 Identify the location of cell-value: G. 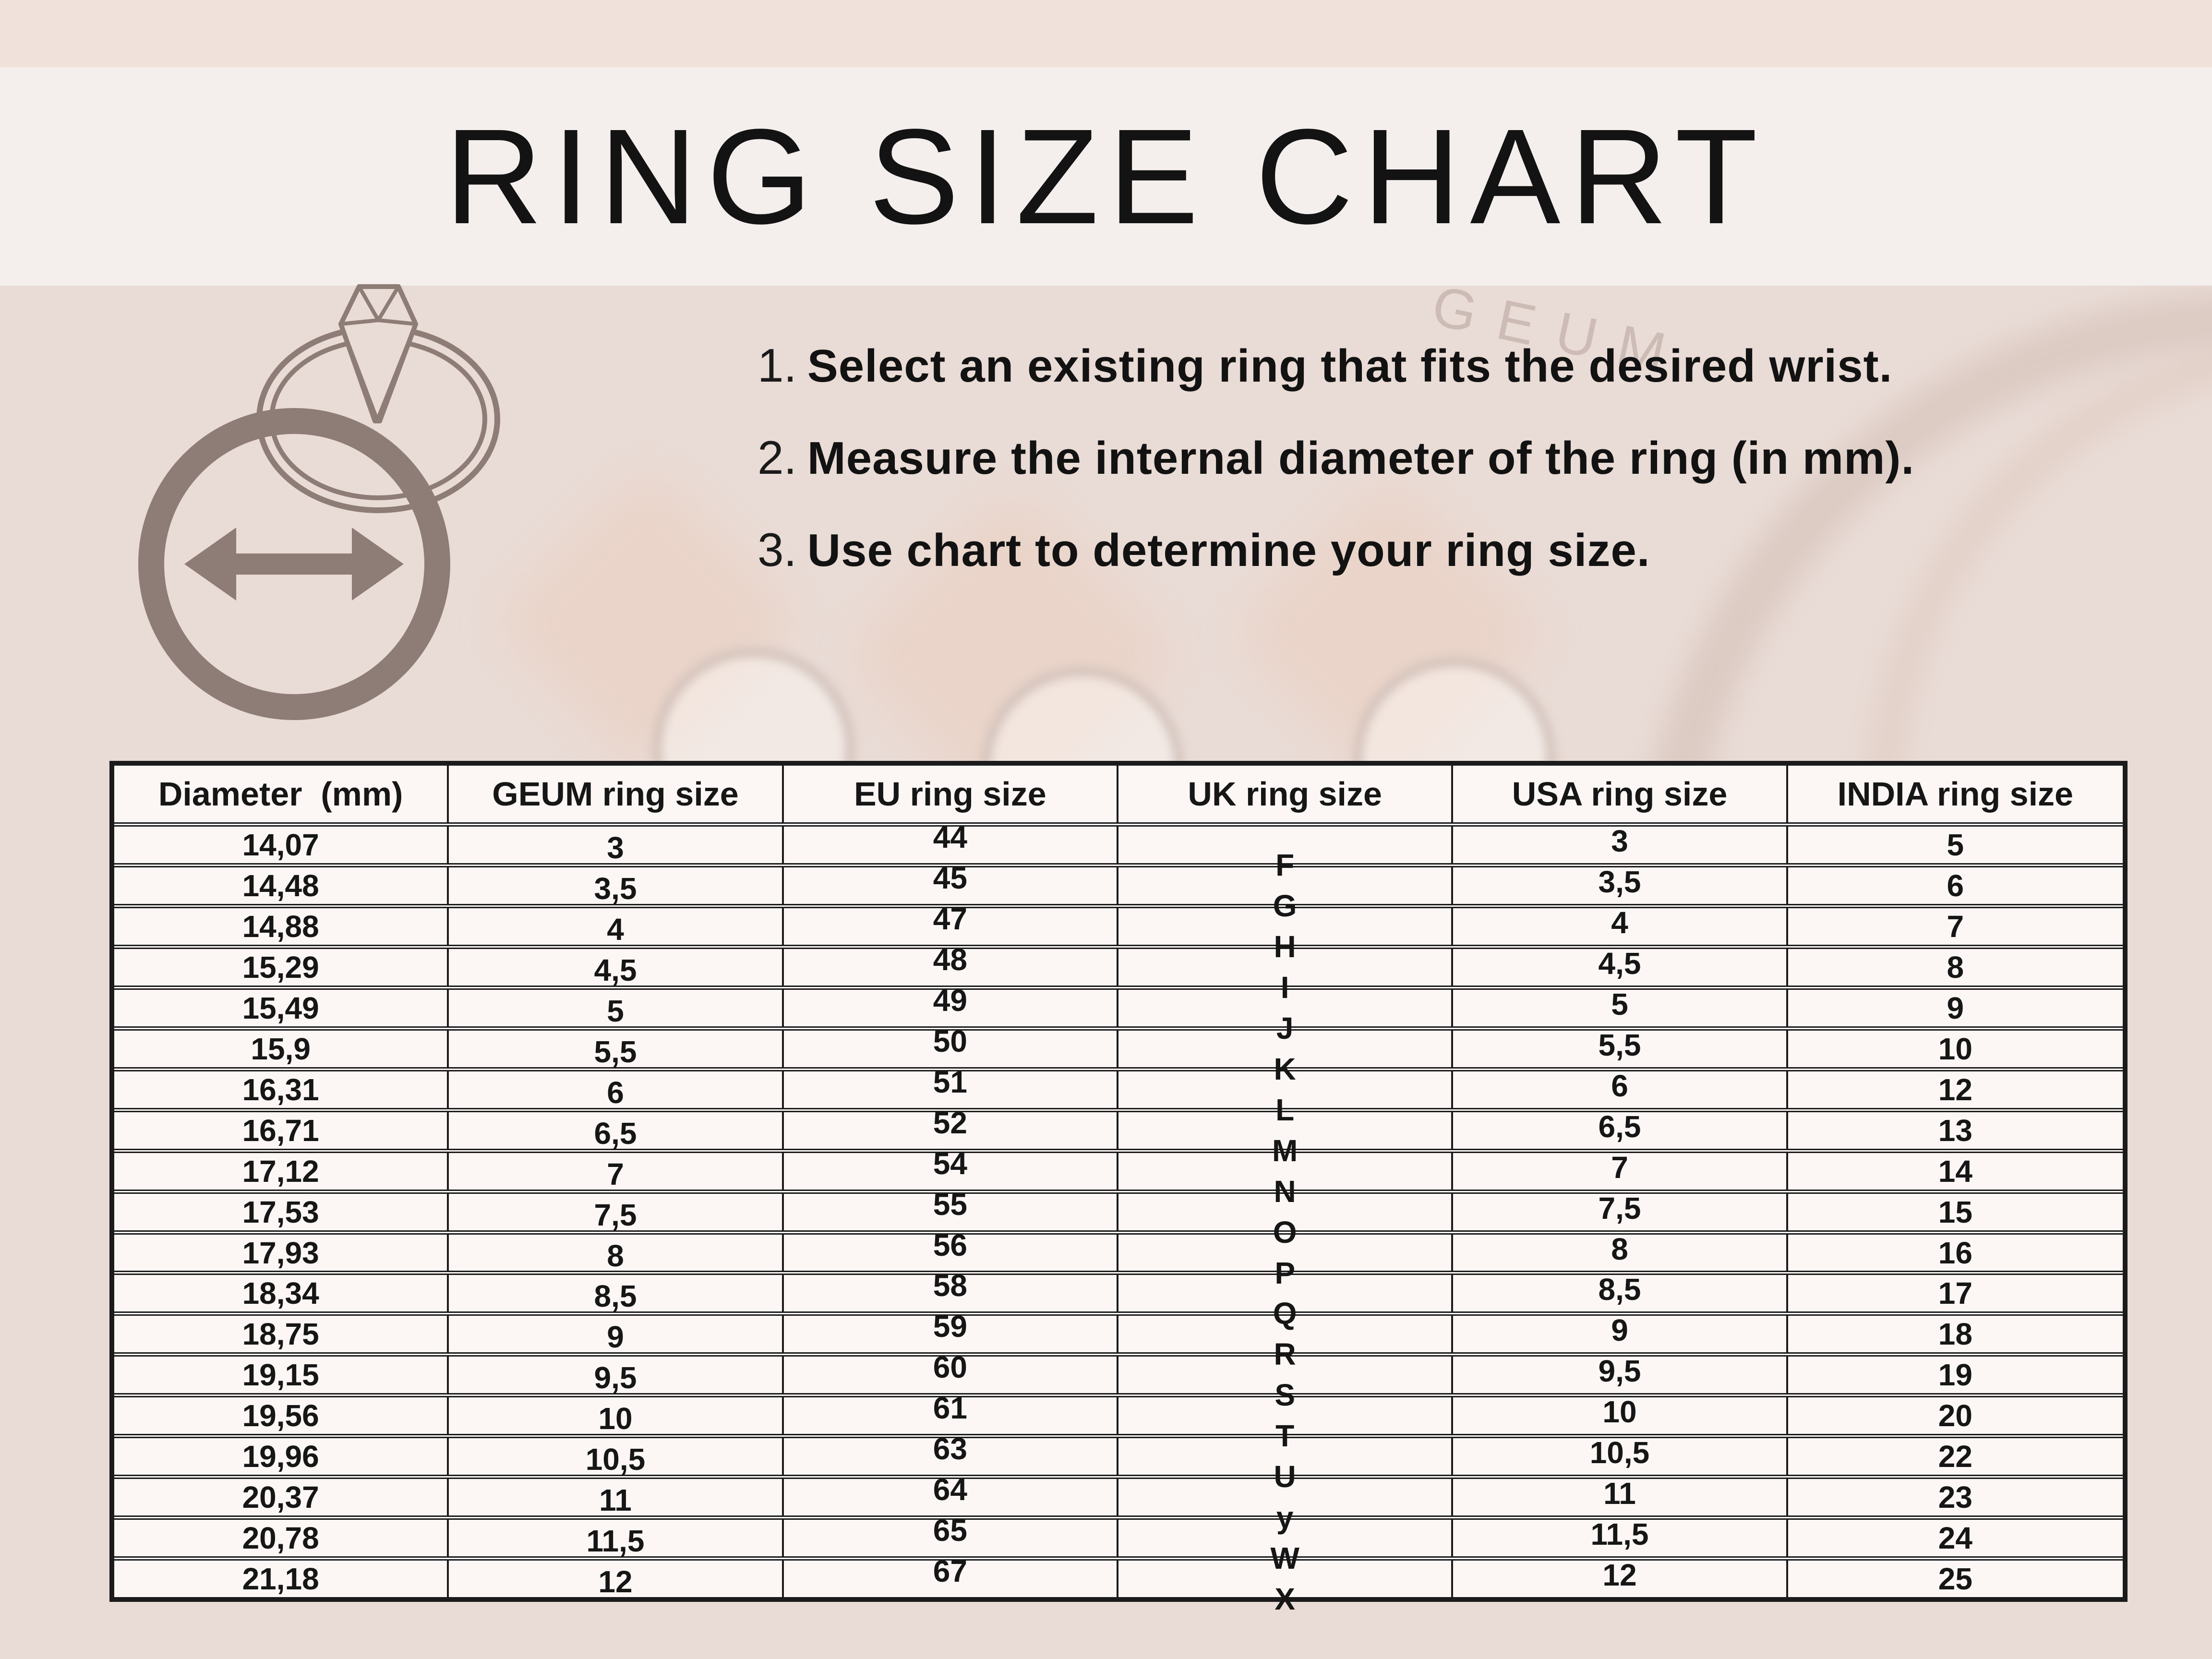
(1285, 905).